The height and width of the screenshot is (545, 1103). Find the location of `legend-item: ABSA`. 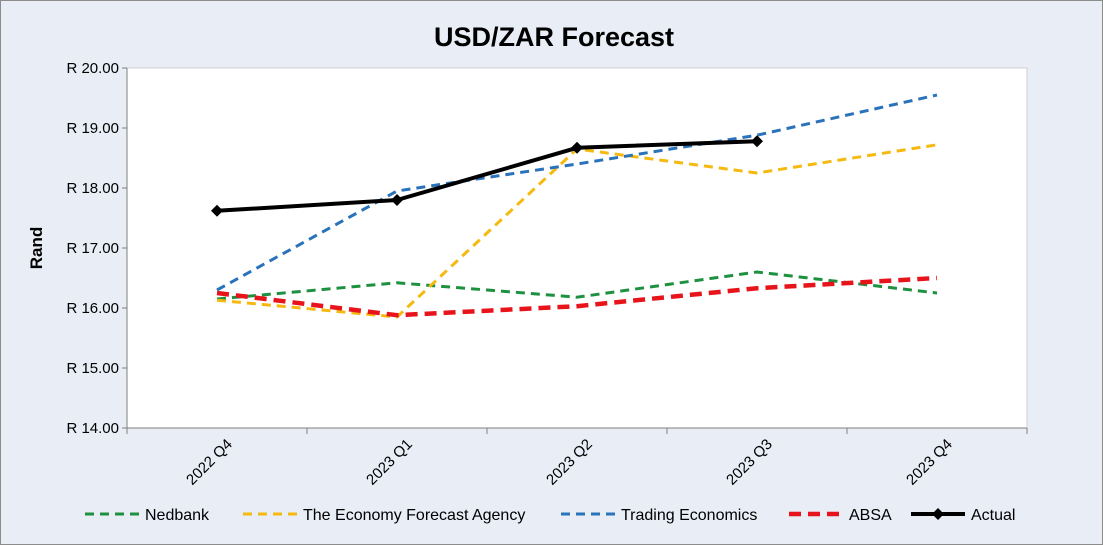

legend-item: ABSA is located at coordinates (840, 515).